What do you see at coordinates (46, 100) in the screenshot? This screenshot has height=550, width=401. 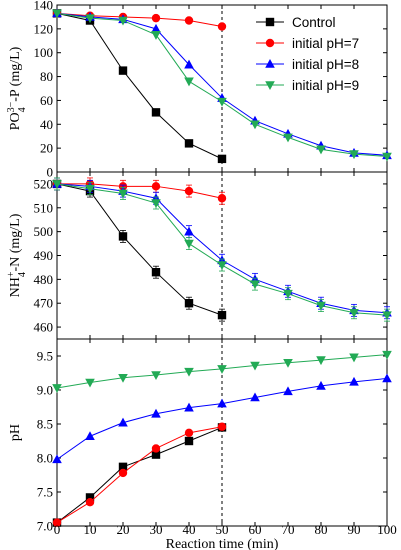 I see `y-tick-label: 60` at bounding box center [46, 100].